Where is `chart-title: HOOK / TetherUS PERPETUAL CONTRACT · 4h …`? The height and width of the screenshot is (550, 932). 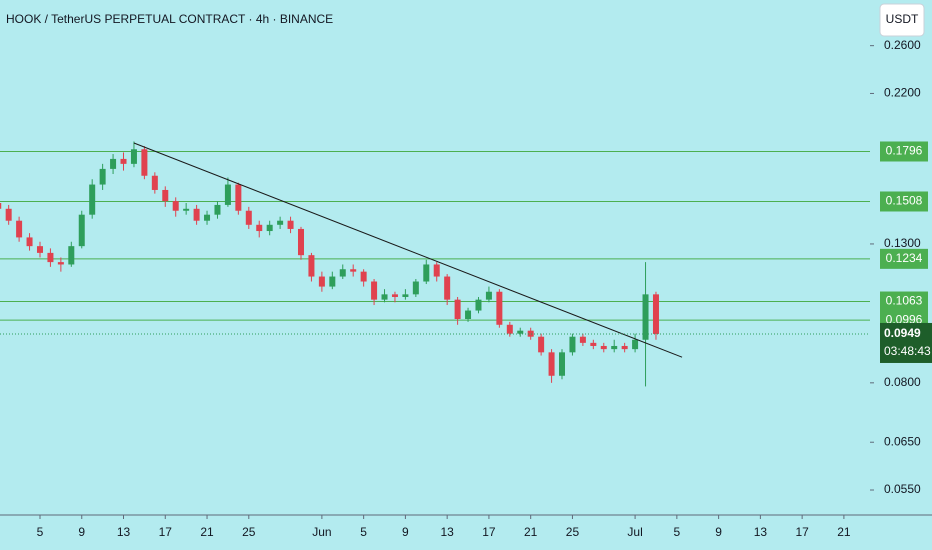
chart-title: HOOK / TetherUS PERPETUAL CONTRACT · 4h … is located at coordinates (169, 19).